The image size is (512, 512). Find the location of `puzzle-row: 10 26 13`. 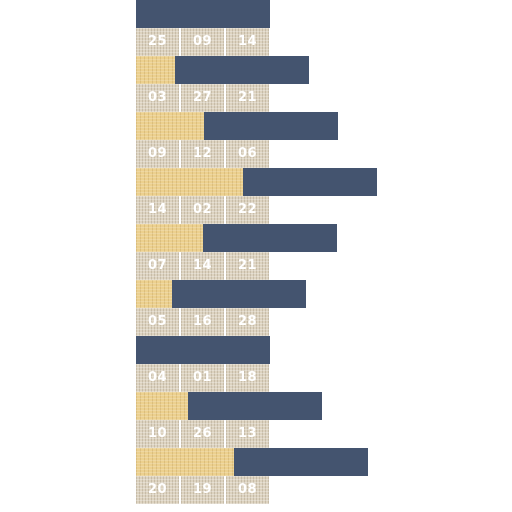

puzzle-row: 10 26 13 is located at coordinates (256, 420).